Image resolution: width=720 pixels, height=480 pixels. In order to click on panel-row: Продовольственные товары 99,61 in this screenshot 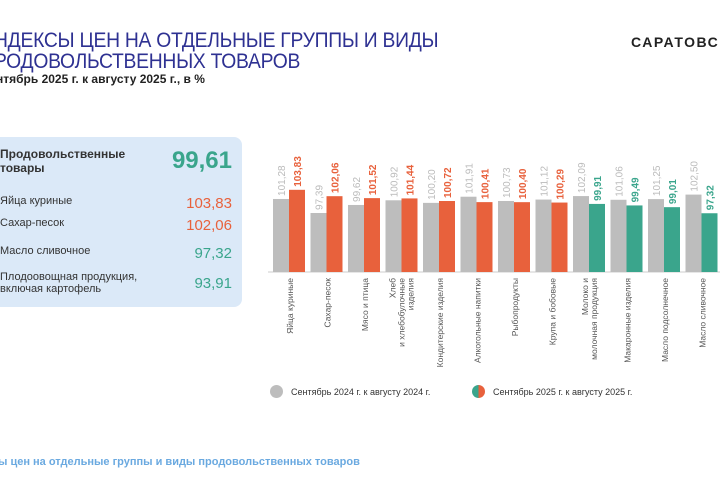, I will do `click(116, 161)`.